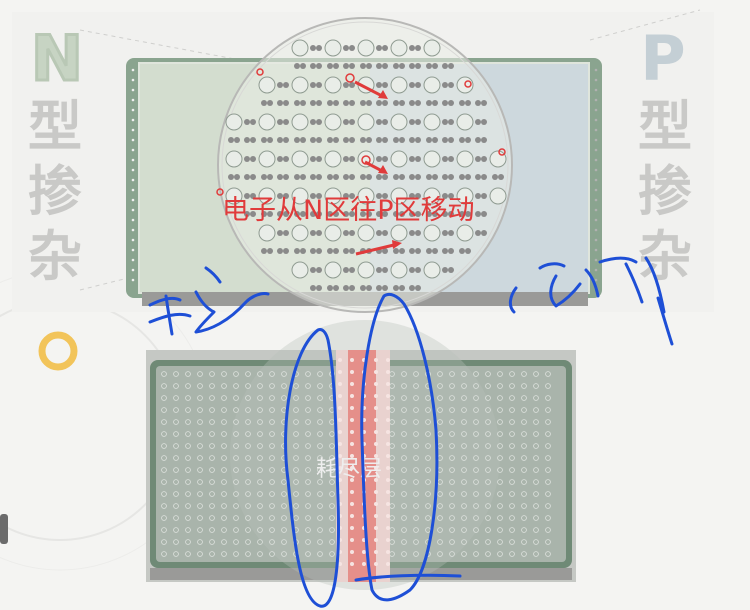  Describe the element at coordinates (361, 162) in the screenshot. I see `electron-arrows` at that location.